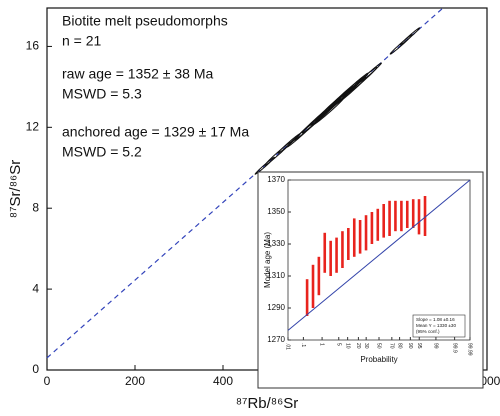 The width and height of the screenshot is (500, 416). I want to click on stats-text: Mean Y = 1330 ±30, so click(436, 325).